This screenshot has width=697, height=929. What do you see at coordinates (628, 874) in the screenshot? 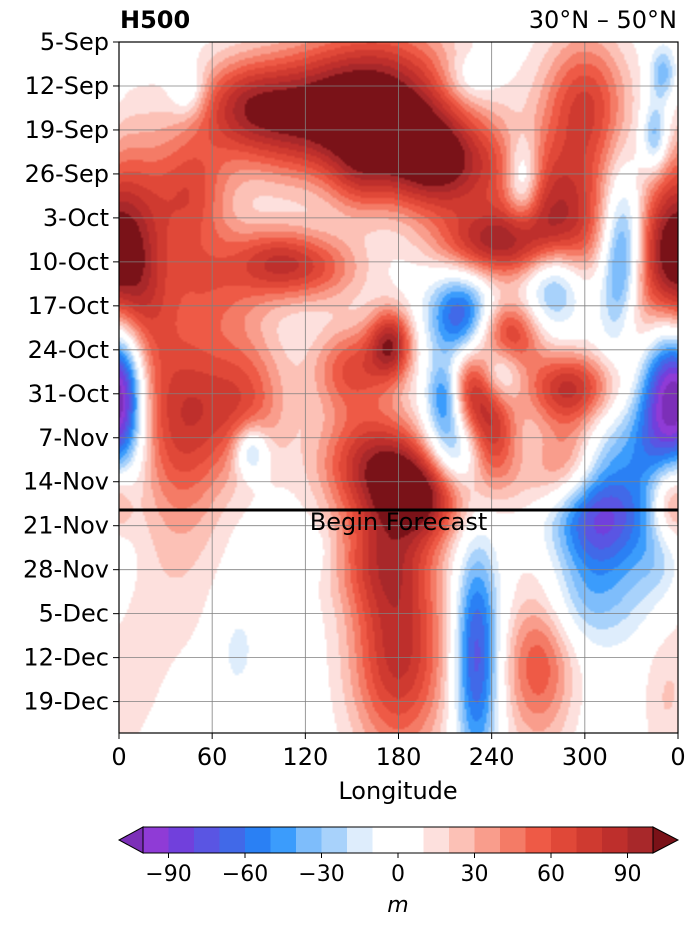
I see `colorbar-tick-label: 90` at bounding box center [628, 874].